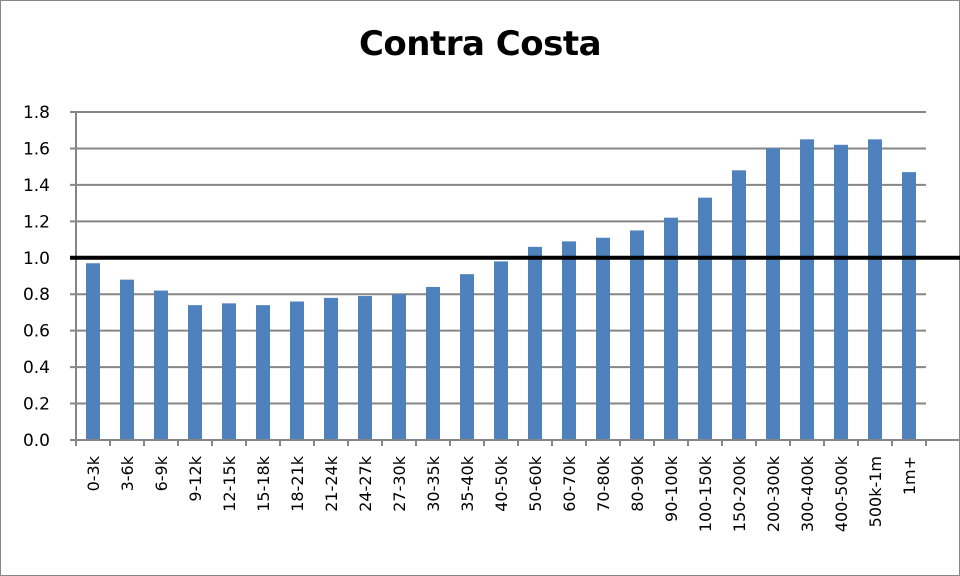 The height and width of the screenshot is (576, 960). Describe the element at coordinates (909, 475) in the screenshot. I see `x-tick-label: 1m+` at that location.